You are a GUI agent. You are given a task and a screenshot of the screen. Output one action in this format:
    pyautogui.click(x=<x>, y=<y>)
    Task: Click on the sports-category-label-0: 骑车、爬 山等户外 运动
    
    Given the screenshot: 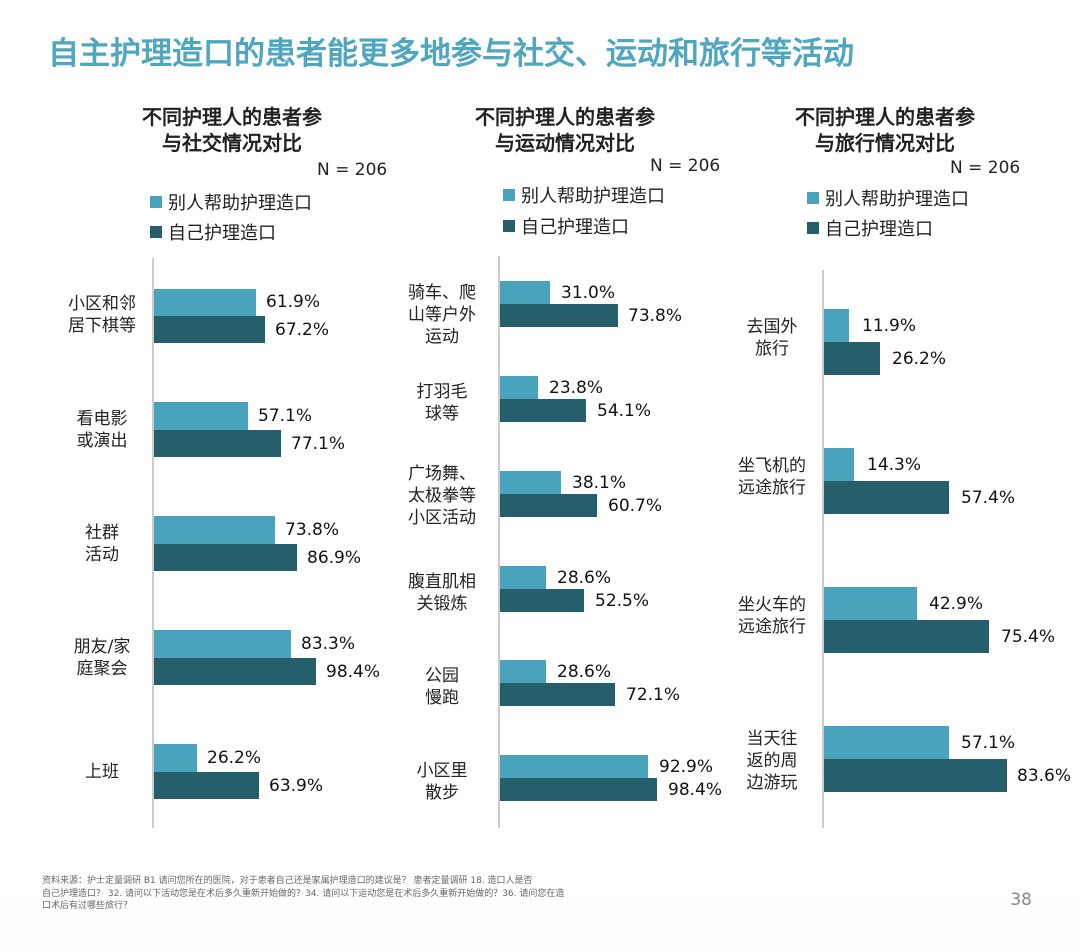 What is the action you would take?
    pyautogui.click(x=442, y=315)
    